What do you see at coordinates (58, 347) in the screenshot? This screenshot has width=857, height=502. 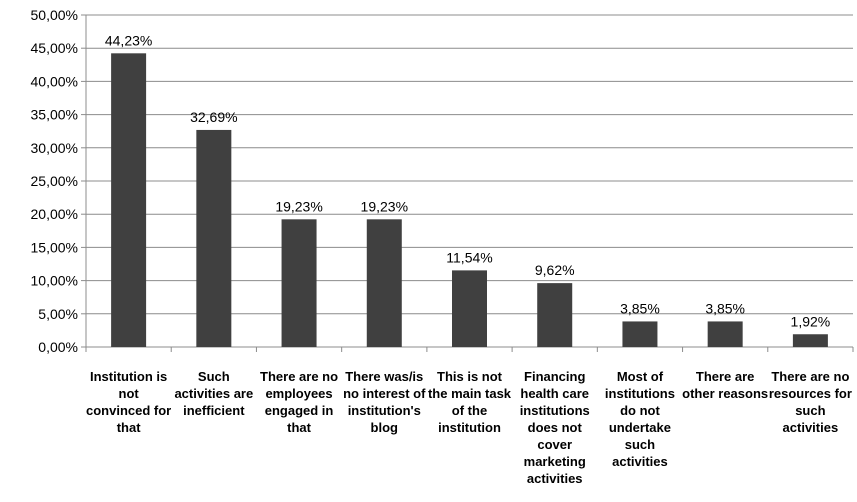 I see `y-tick-label: 0,00%` at bounding box center [58, 347].